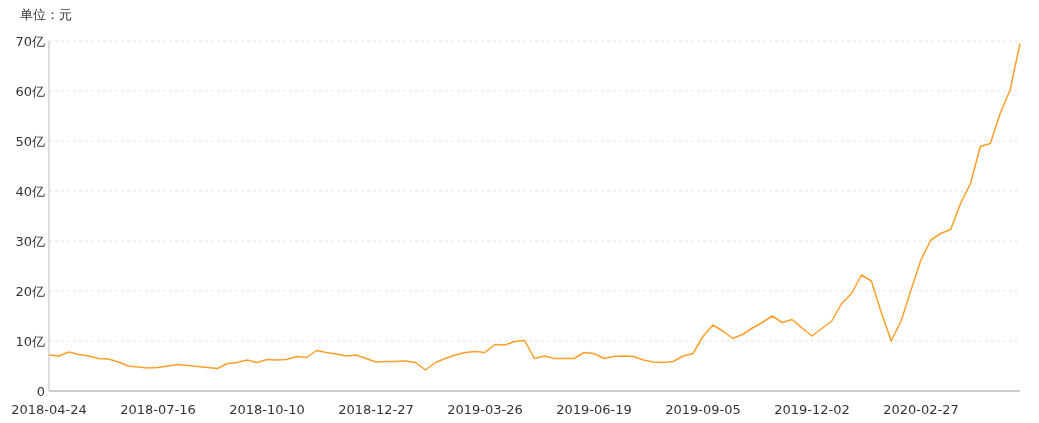 This screenshot has width=1039, height=423. What do you see at coordinates (40, 391) in the screenshot?
I see `y-tick-label: 0` at bounding box center [40, 391].